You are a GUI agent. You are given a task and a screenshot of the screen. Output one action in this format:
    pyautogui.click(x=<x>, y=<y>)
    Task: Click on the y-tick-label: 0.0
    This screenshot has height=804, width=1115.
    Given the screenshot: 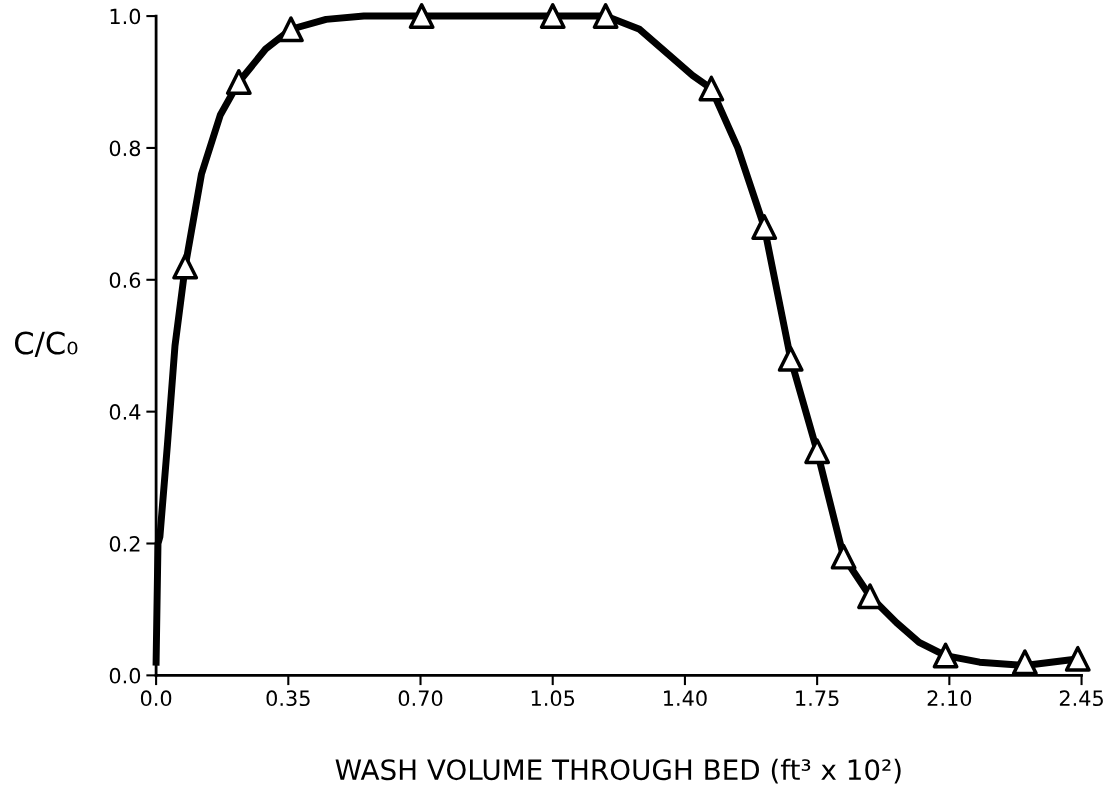 What is the action you would take?
    pyautogui.click(x=125, y=675)
    